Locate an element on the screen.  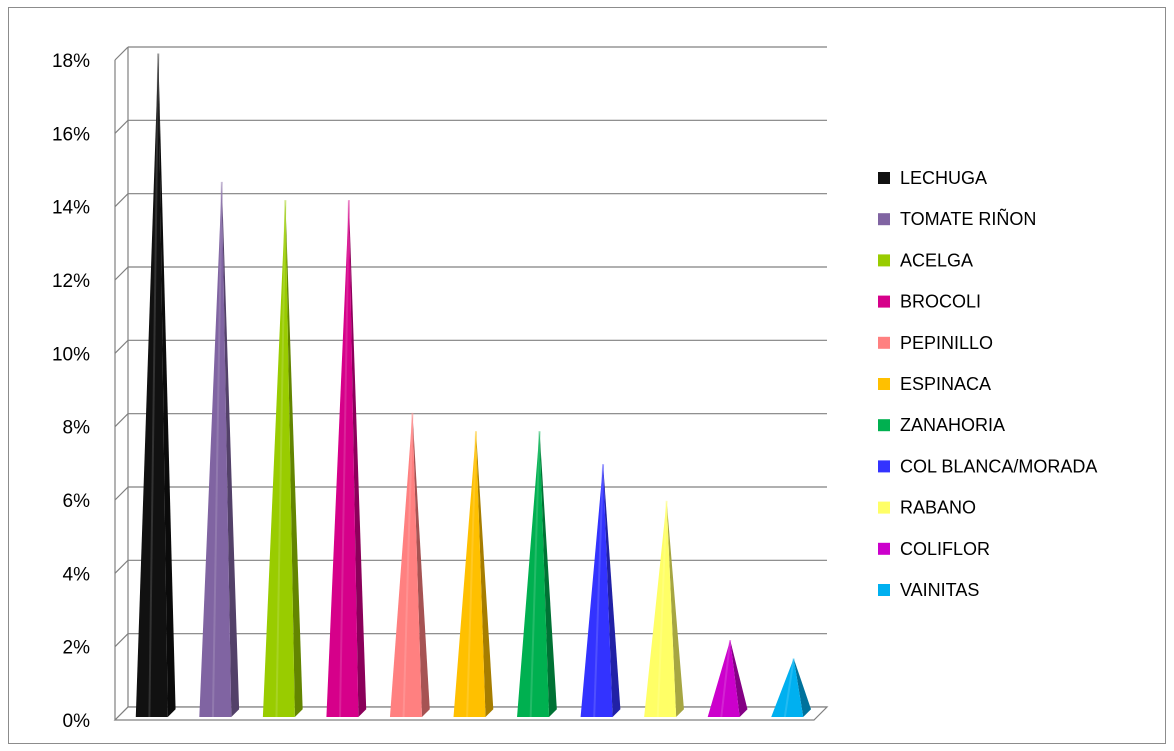
legend-item: ESPINACA is located at coordinates (934, 384).